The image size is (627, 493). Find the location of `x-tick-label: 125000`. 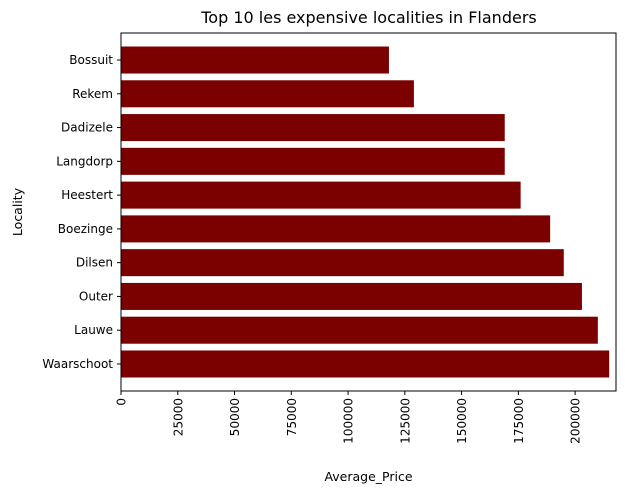

x-tick-label: 125000 is located at coordinates (405, 421).